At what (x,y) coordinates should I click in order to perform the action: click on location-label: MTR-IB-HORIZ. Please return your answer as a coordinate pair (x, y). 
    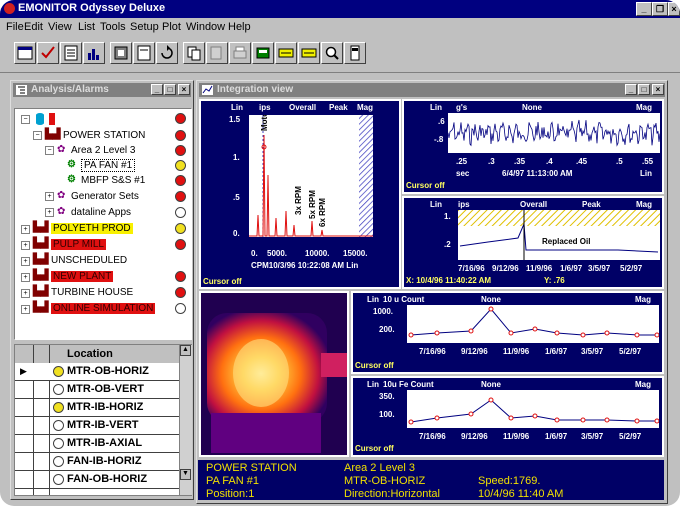
    Looking at the image, I should click on (105, 407).